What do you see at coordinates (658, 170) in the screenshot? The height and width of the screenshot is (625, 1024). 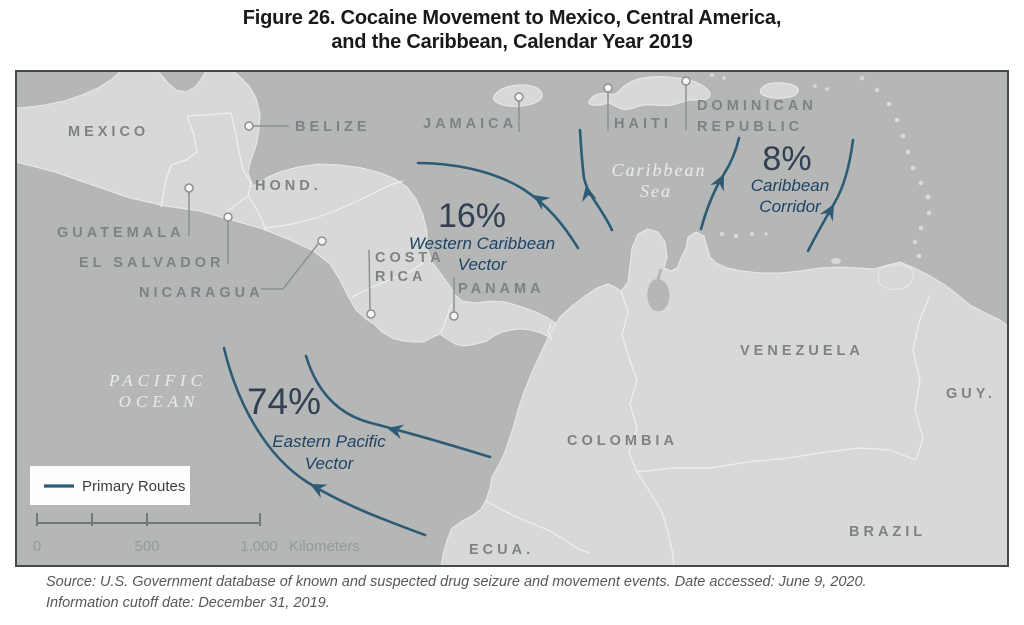 I see `label-caribbean-sea-line1: Caribbean` at bounding box center [658, 170].